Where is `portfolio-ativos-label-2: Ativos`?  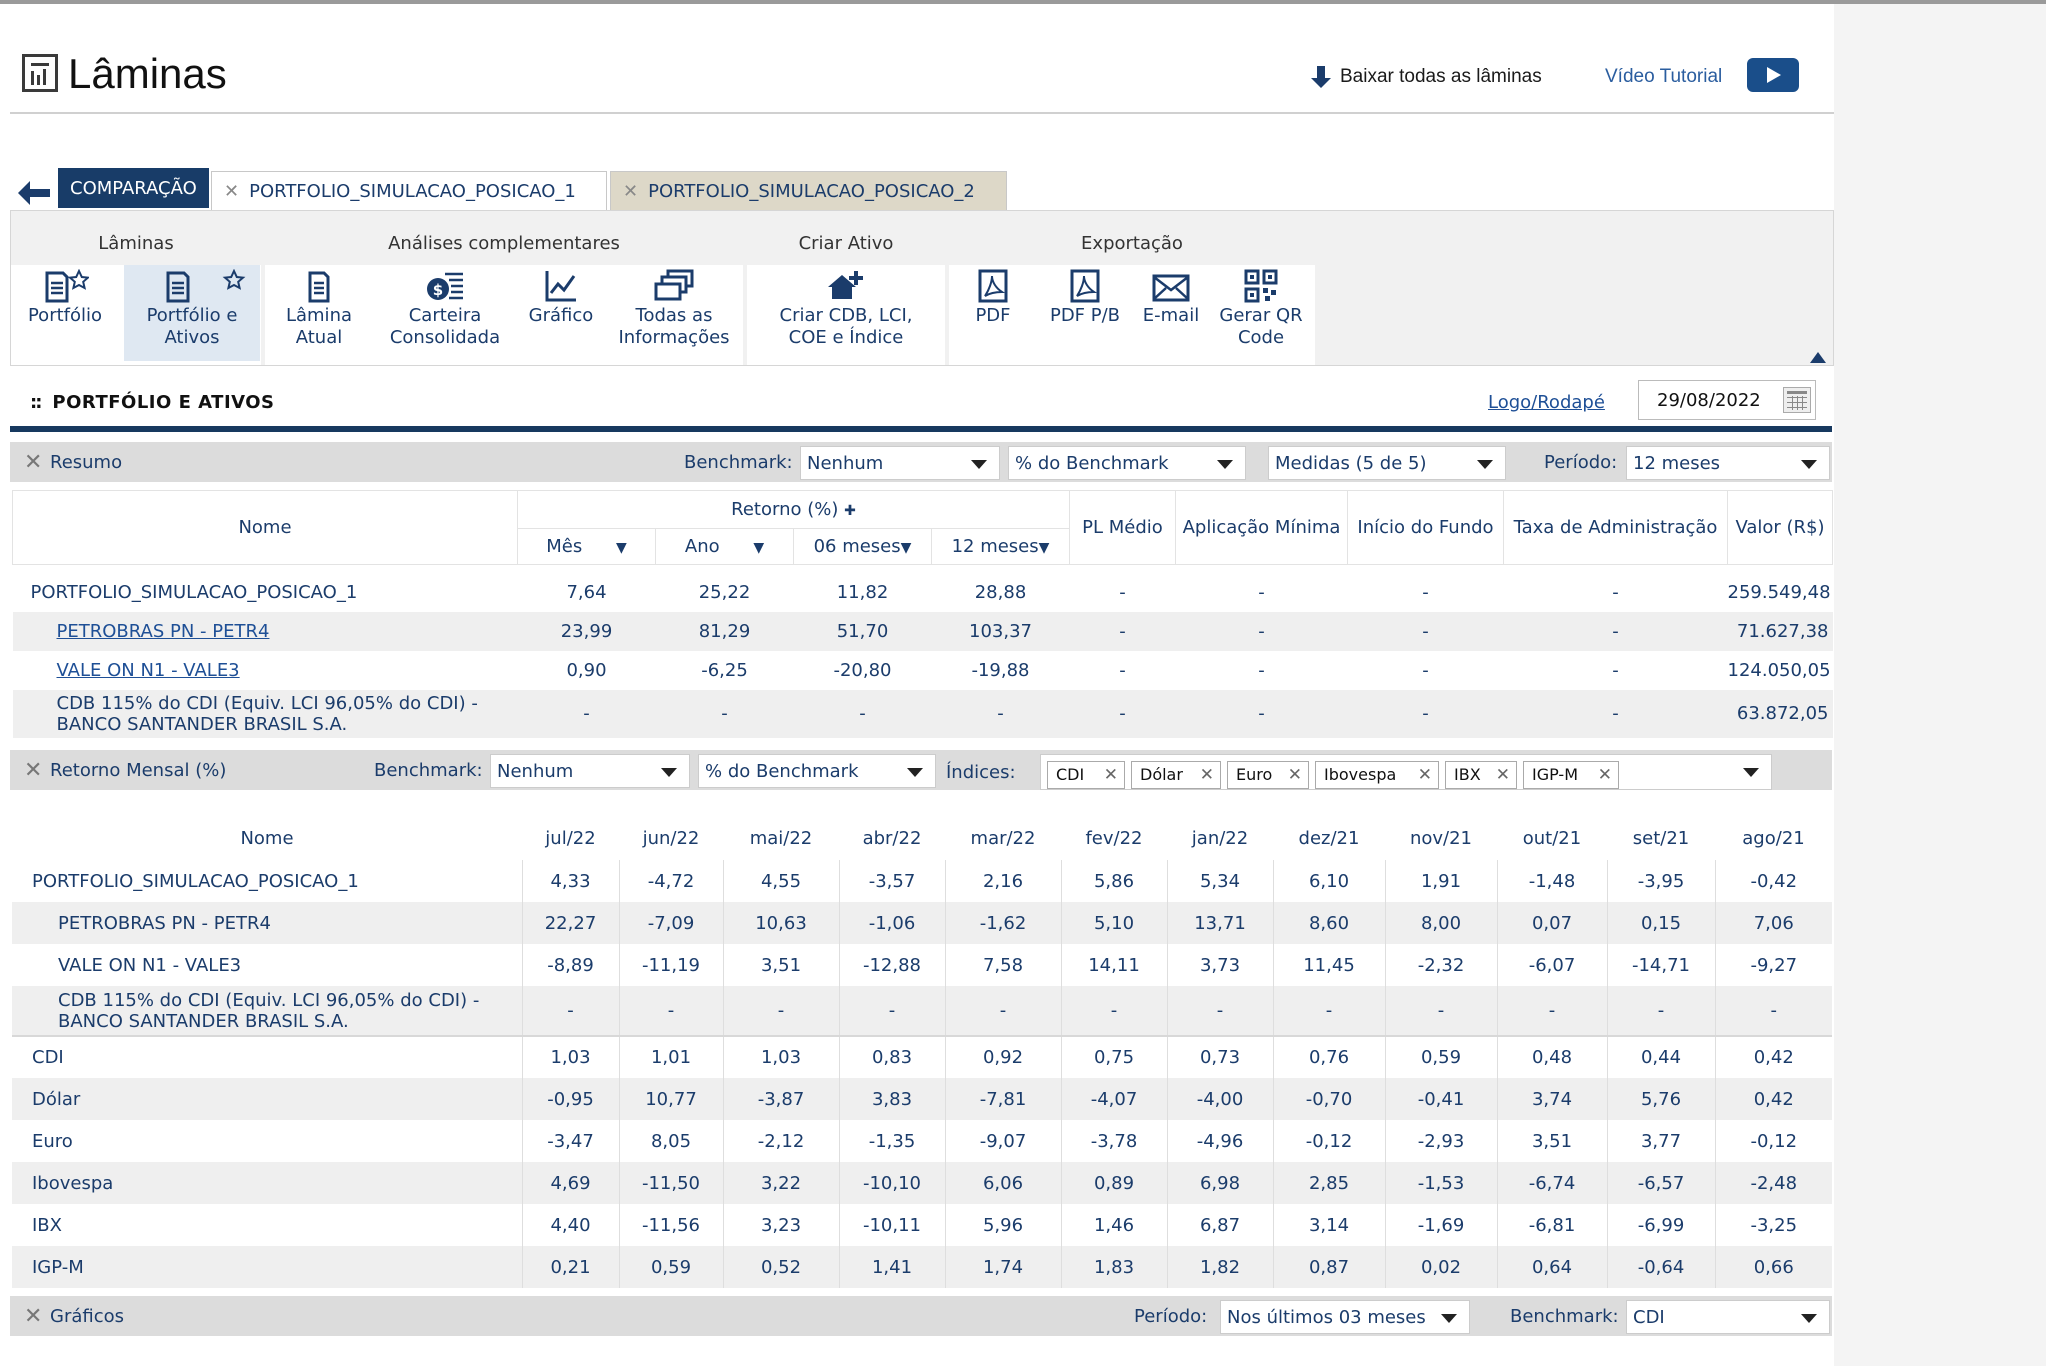
portfolio-ativos-label-2: Ativos is located at coordinates (192, 337).